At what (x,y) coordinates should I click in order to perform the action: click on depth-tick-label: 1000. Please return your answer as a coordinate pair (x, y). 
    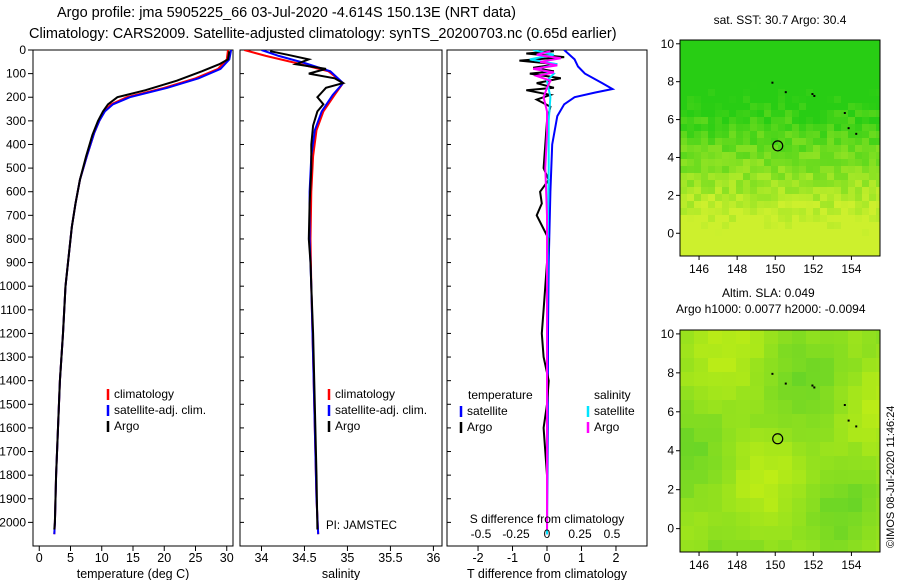
    Looking at the image, I should click on (13, 286).